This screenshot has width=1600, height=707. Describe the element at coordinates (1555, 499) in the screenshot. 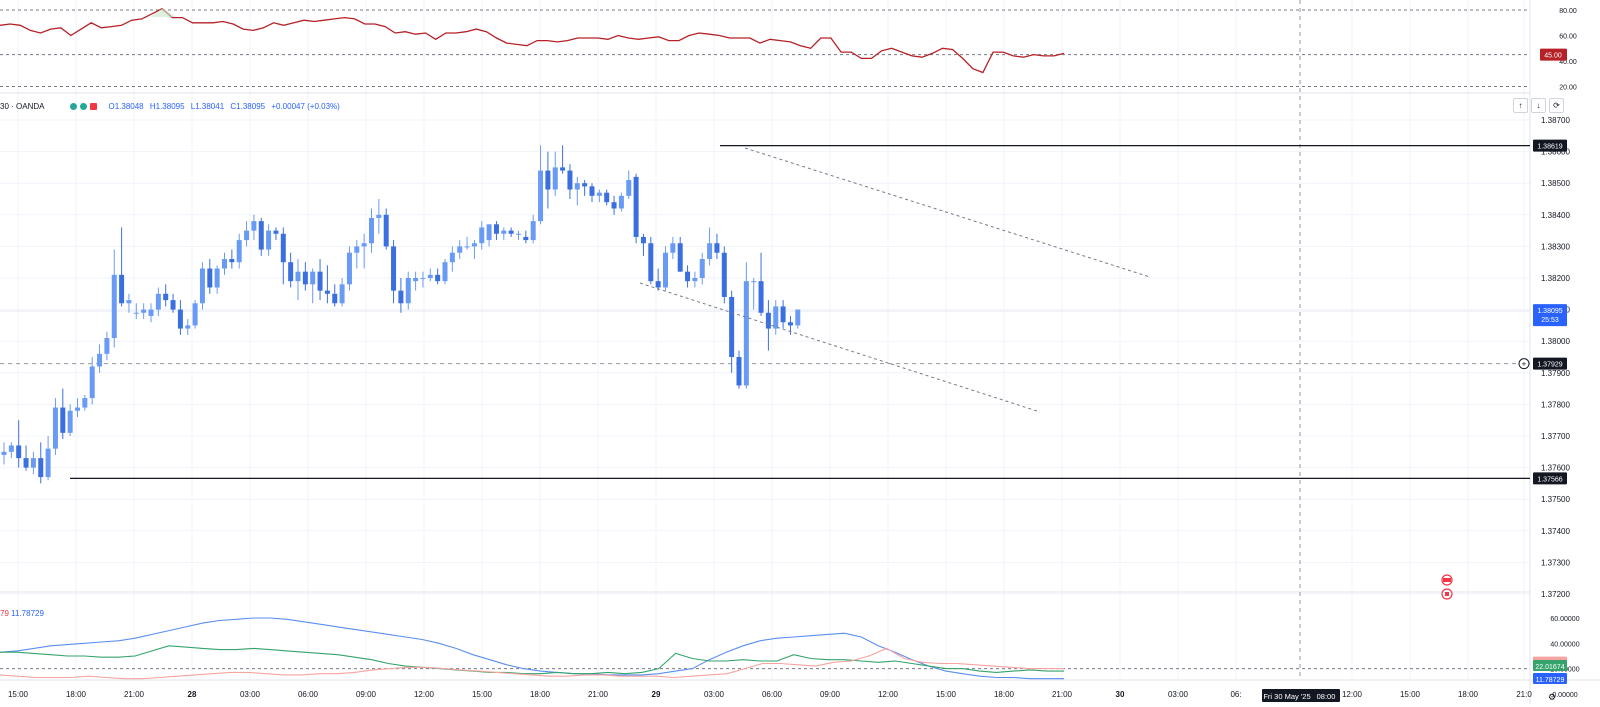

I see `price-tick-label: 1.37500` at that location.